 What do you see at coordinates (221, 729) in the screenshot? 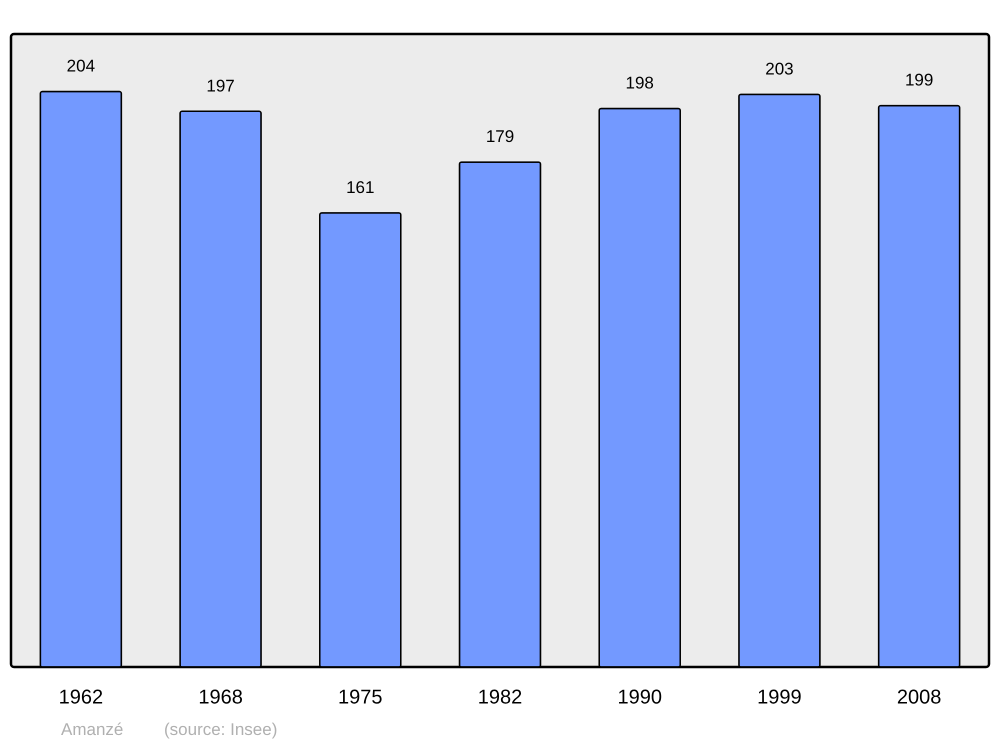
I see `text: (source: Insee)` at bounding box center [221, 729].